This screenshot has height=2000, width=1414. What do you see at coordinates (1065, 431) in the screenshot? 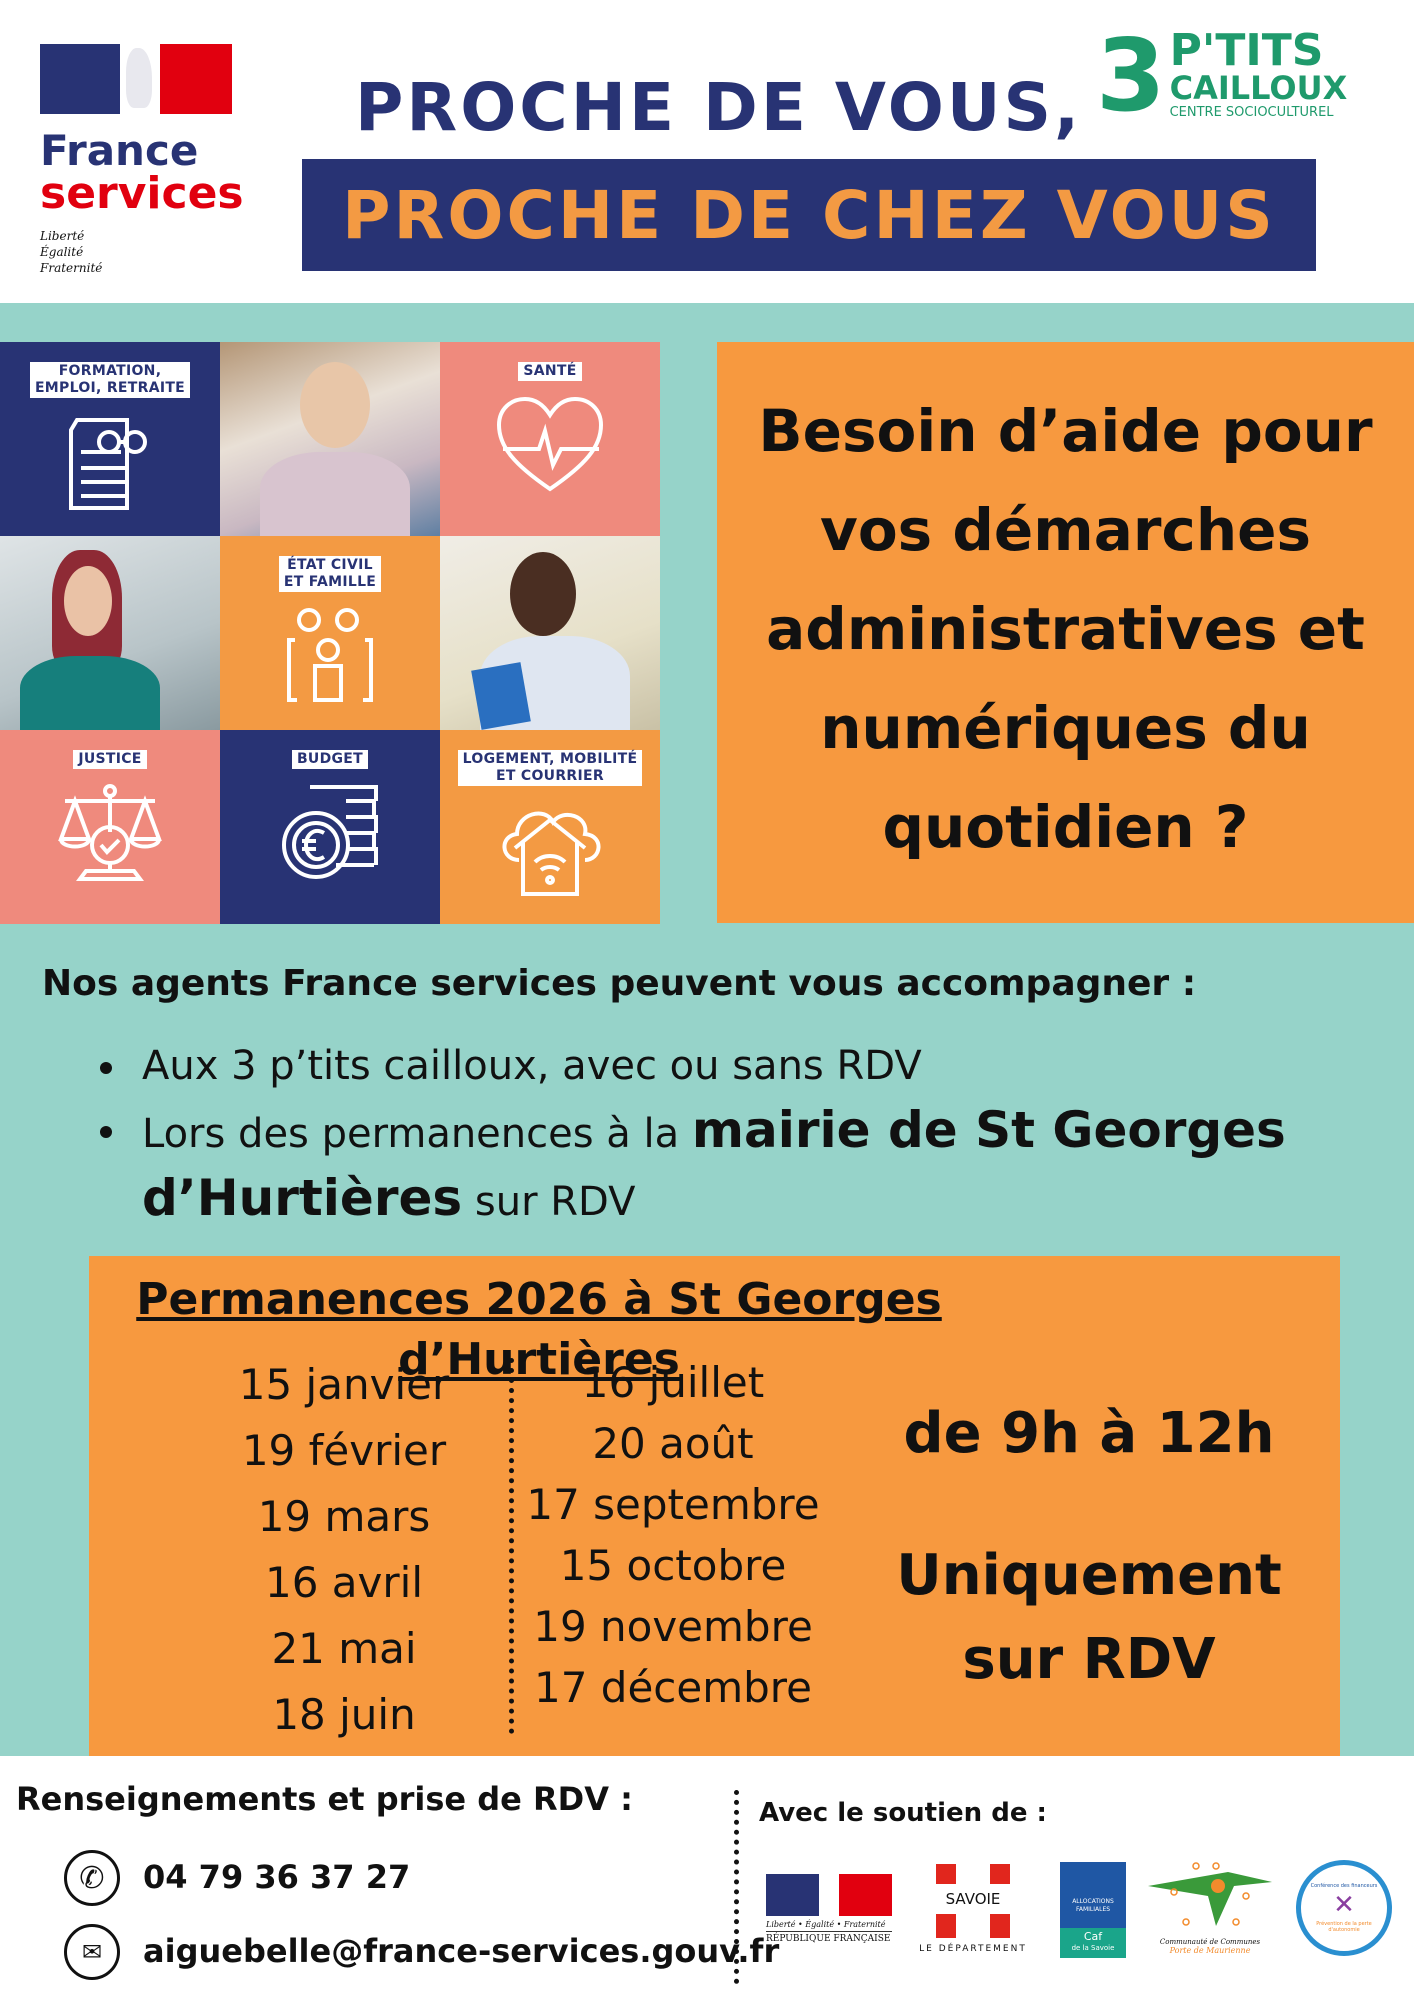
I see `question-line: Besoin d’aide pour` at bounding box center [1065, 431].